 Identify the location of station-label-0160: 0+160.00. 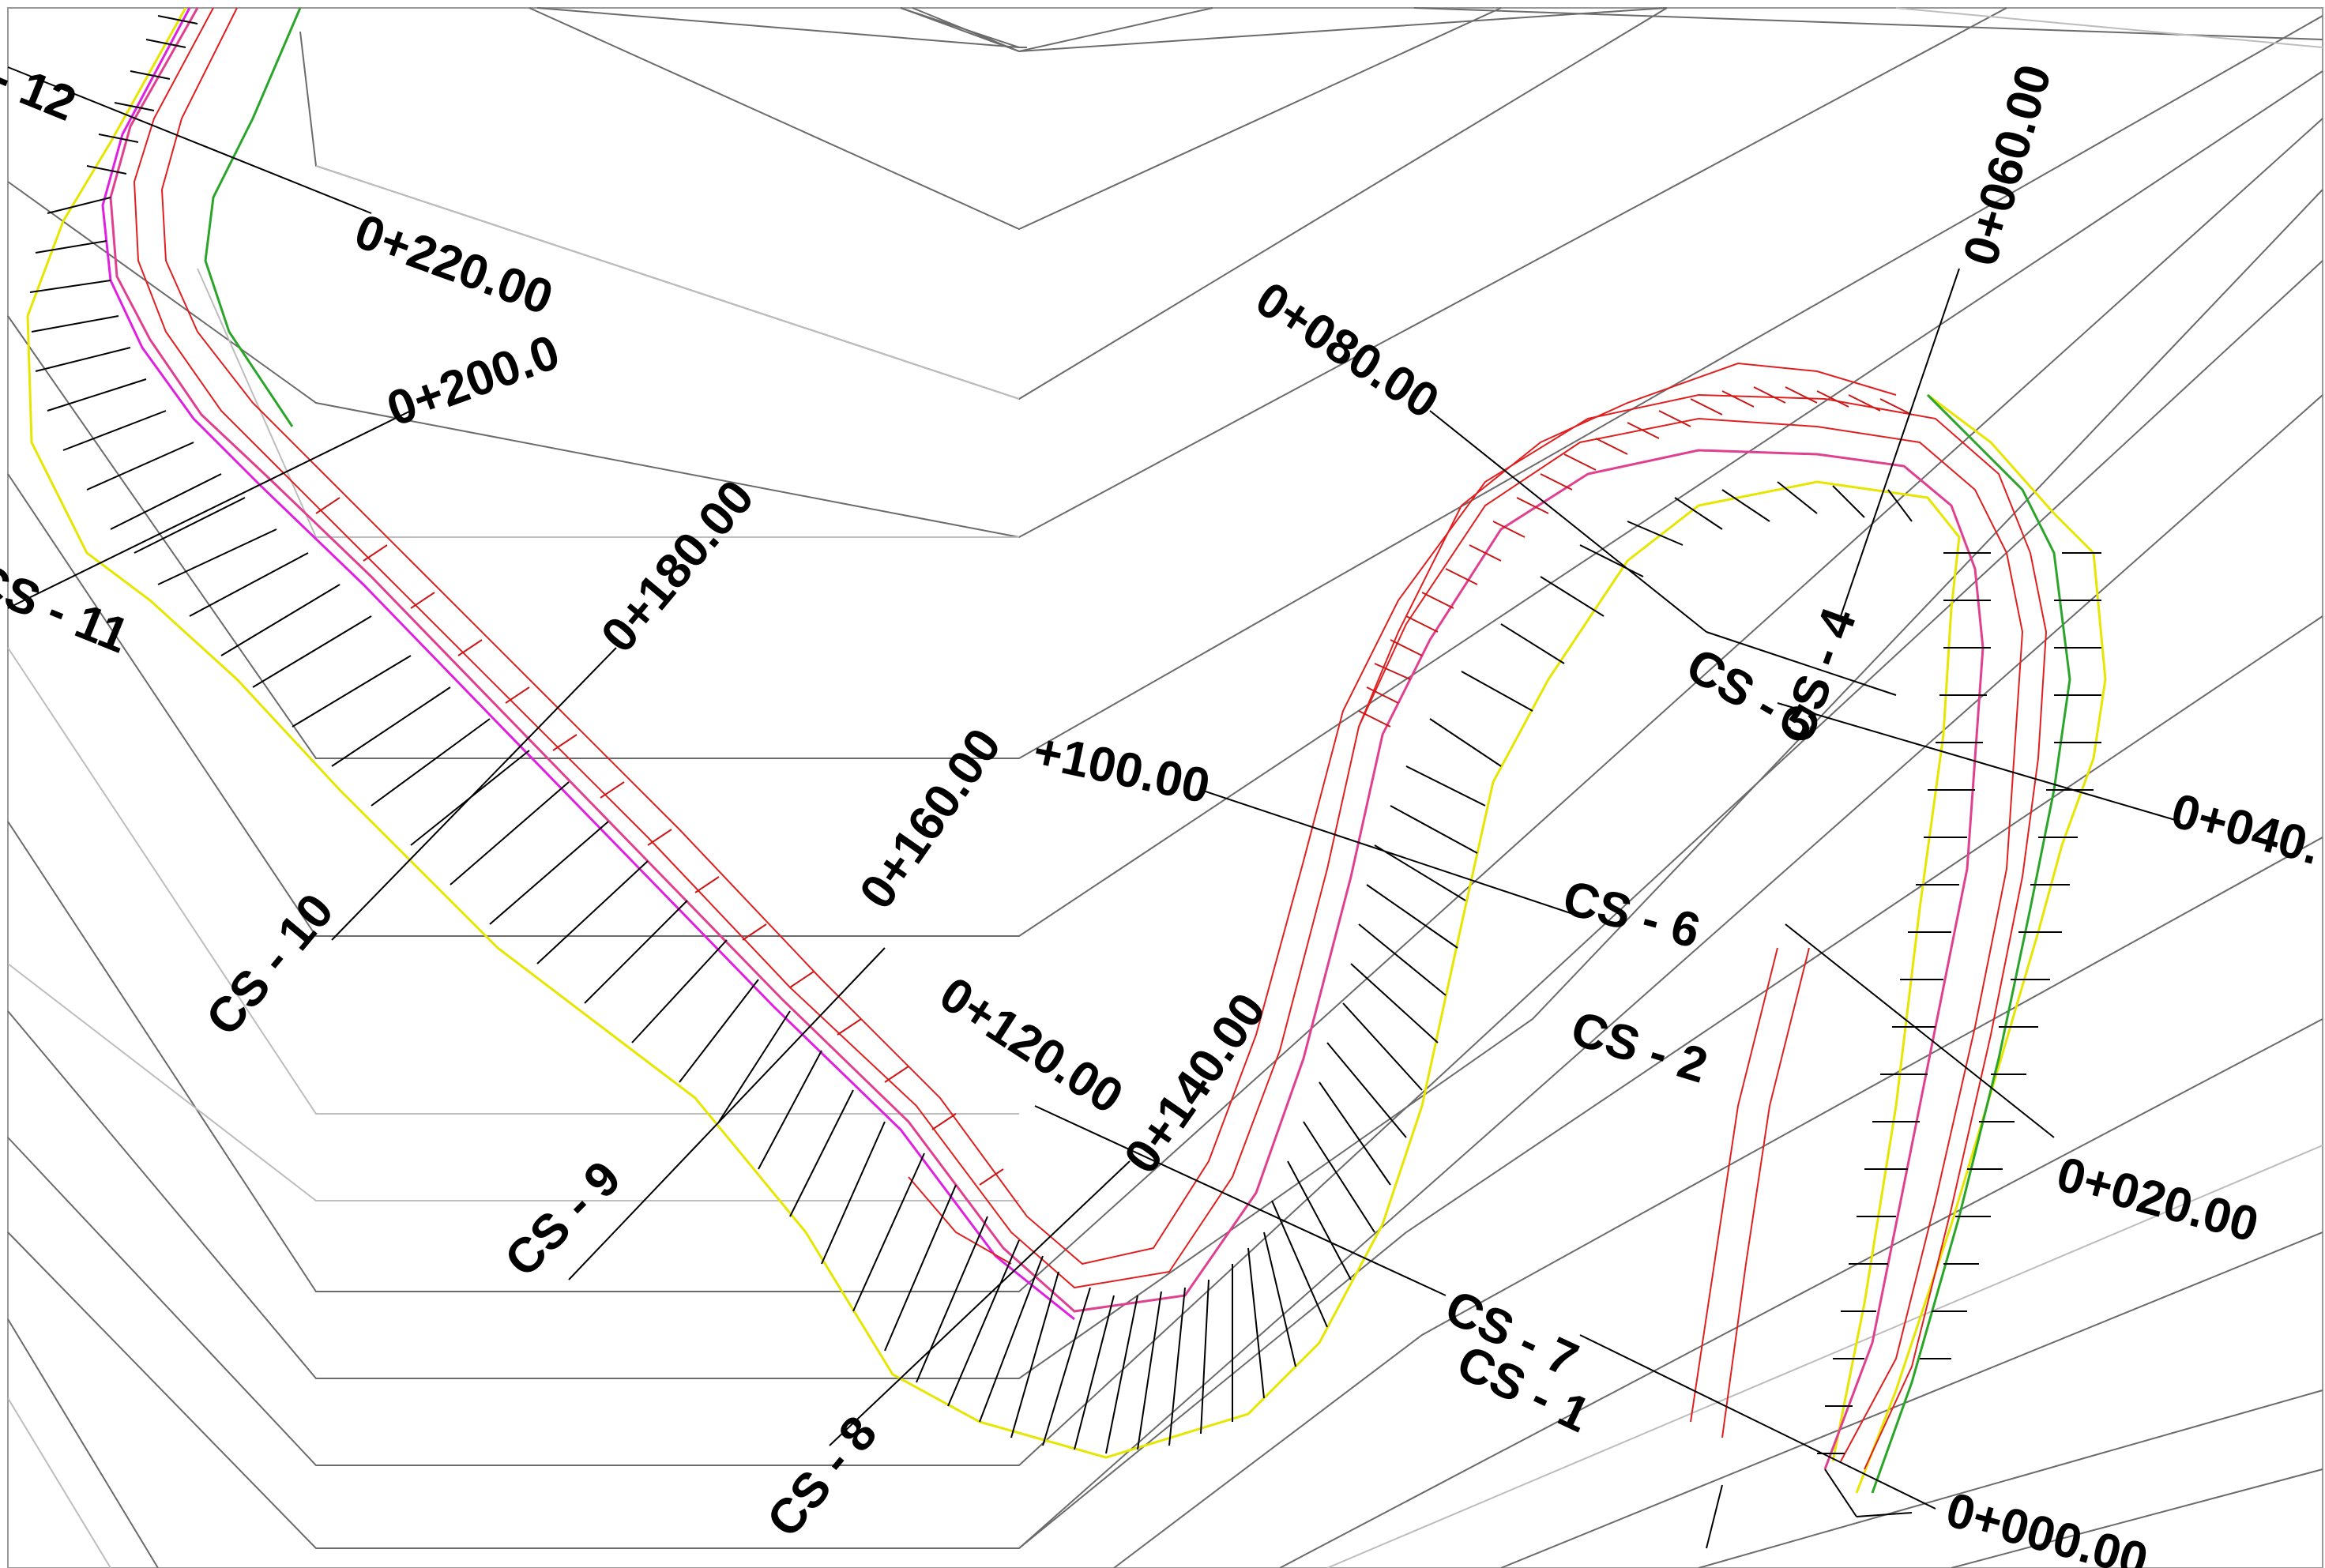
(931, 819).